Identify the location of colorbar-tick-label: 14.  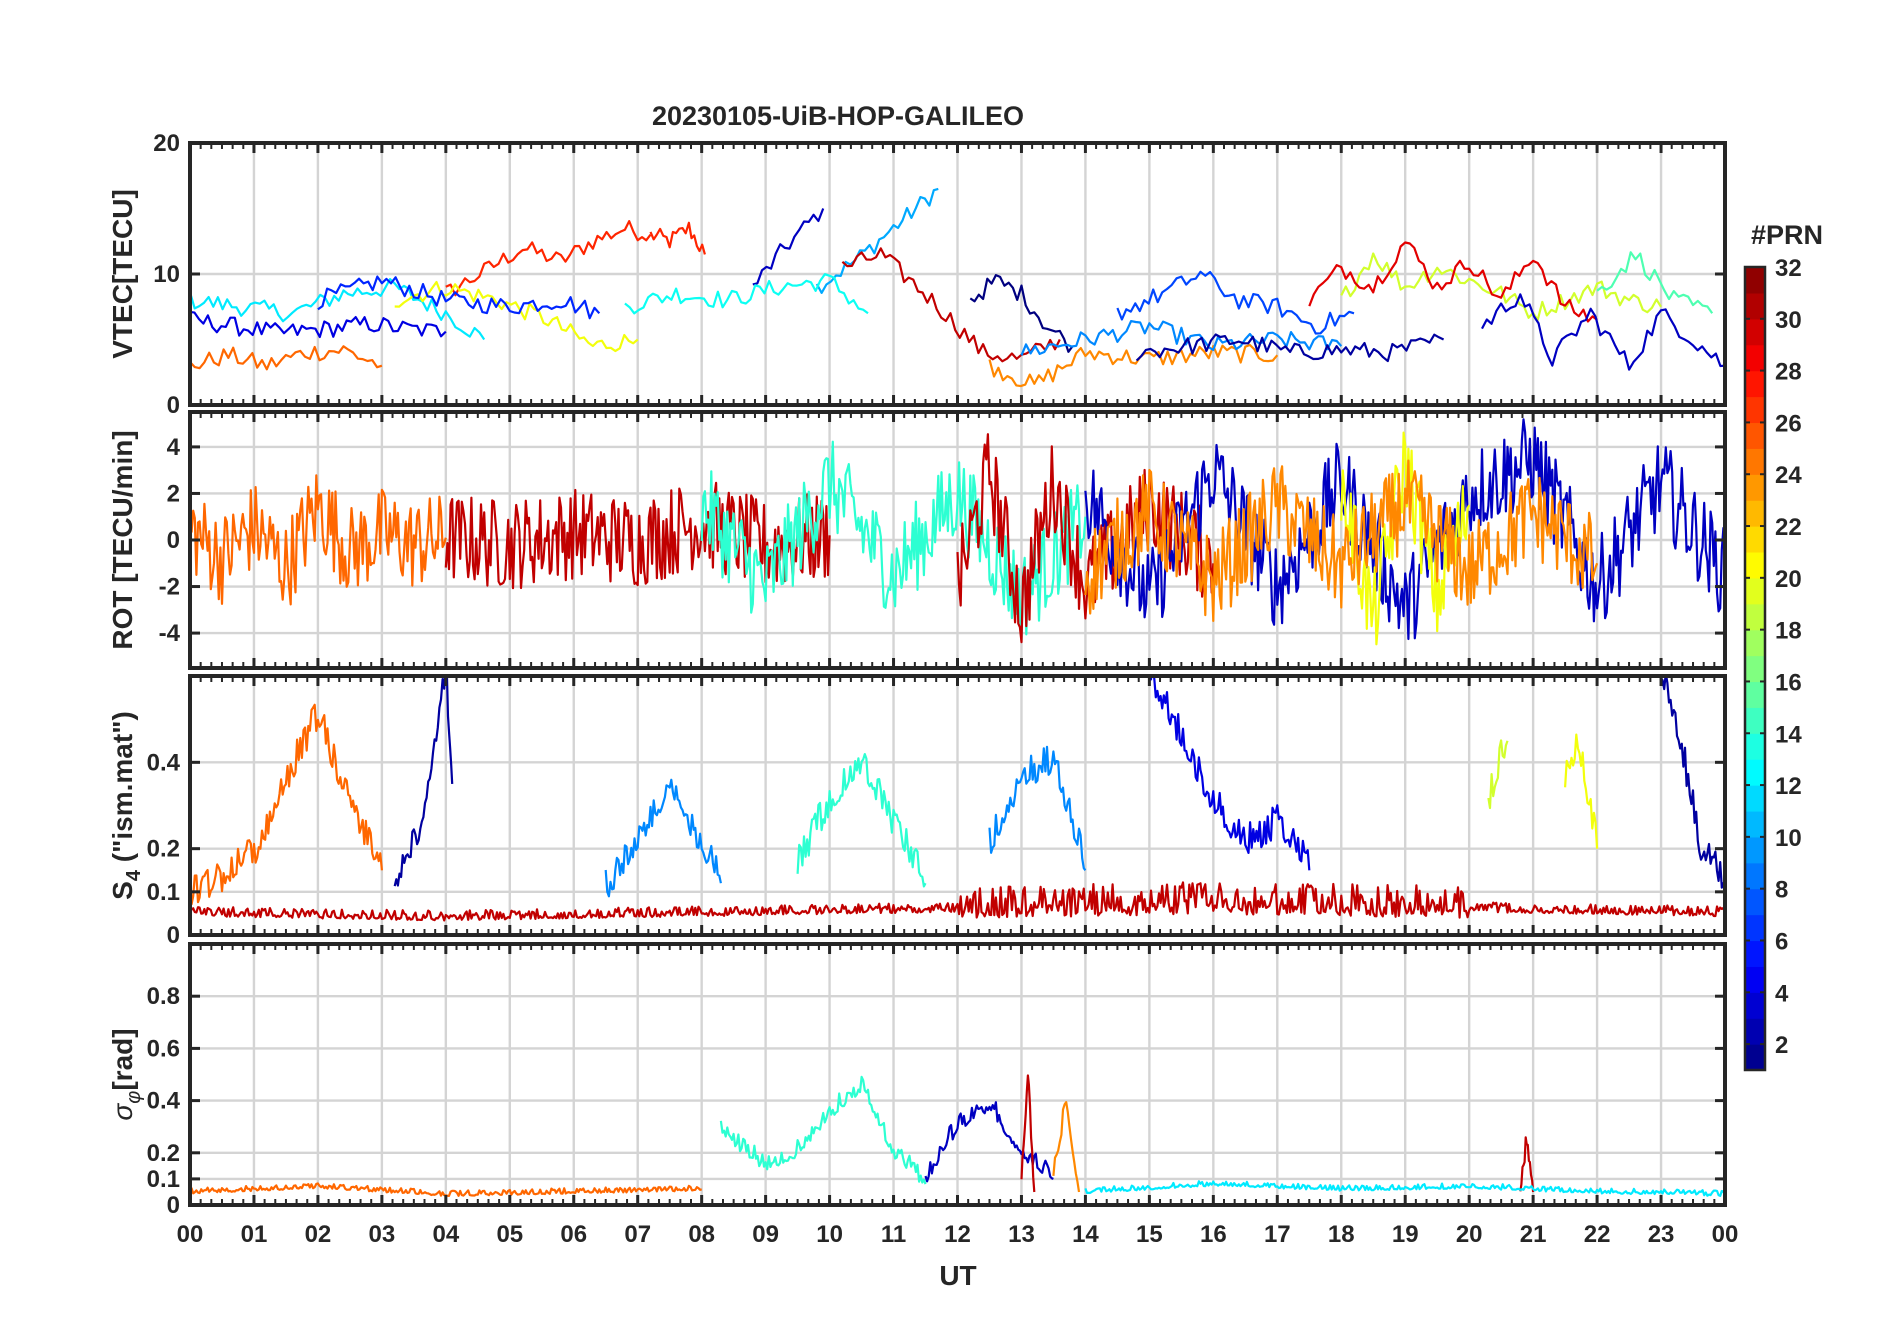
(1788, 734).